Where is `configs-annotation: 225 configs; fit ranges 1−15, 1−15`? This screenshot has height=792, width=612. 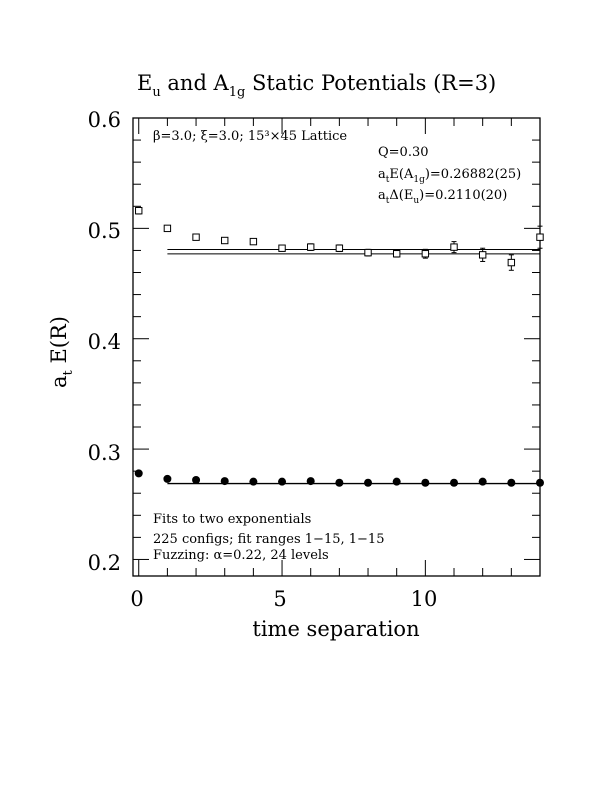 configs-annotation: 225 configs; fit ranges 1−15, 1−15 is located at coordinates (268, 539).